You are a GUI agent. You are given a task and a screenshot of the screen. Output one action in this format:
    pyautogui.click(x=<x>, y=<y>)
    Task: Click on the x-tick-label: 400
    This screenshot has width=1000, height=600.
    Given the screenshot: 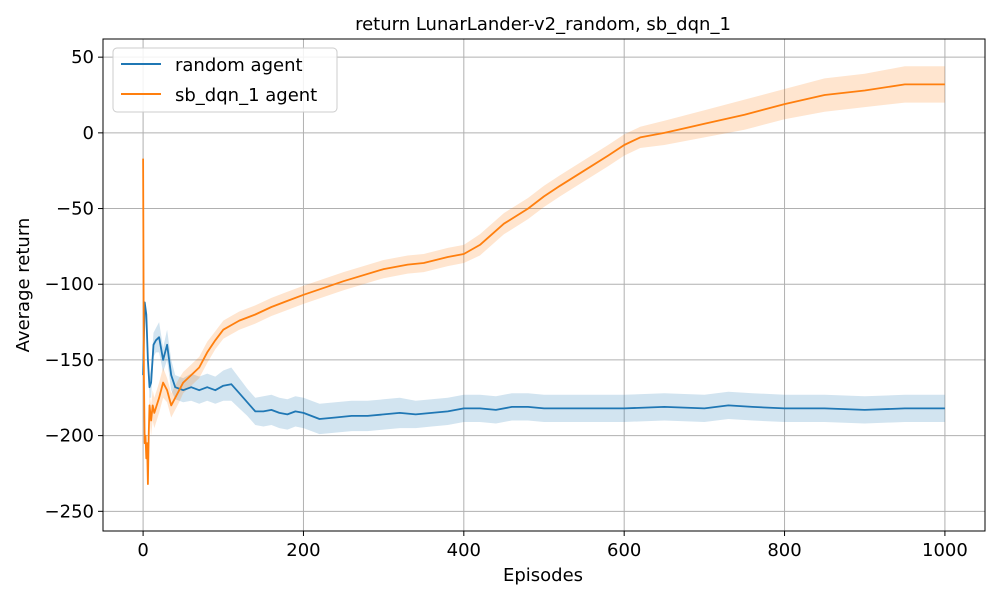 What is the action you would take?
    pyautogui.click(x=464, y=550)
    